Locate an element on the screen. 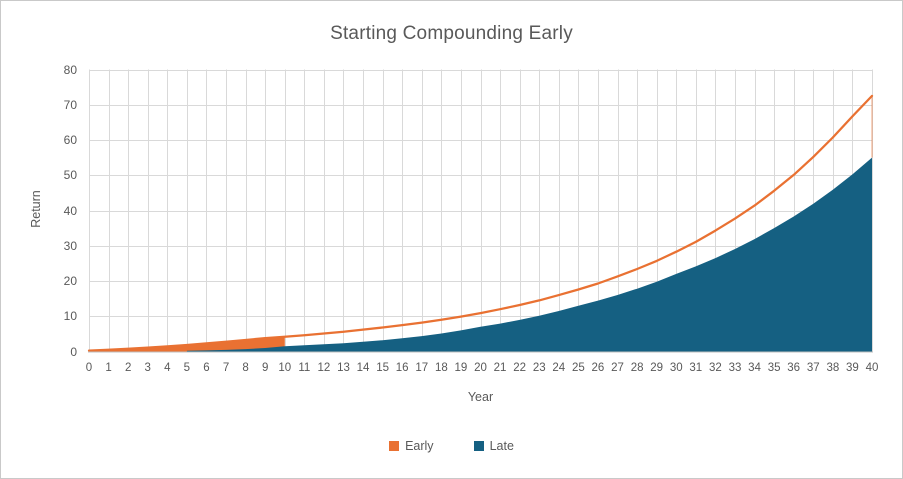  x-tick-label: 2 is located at coordinates (128, 368).